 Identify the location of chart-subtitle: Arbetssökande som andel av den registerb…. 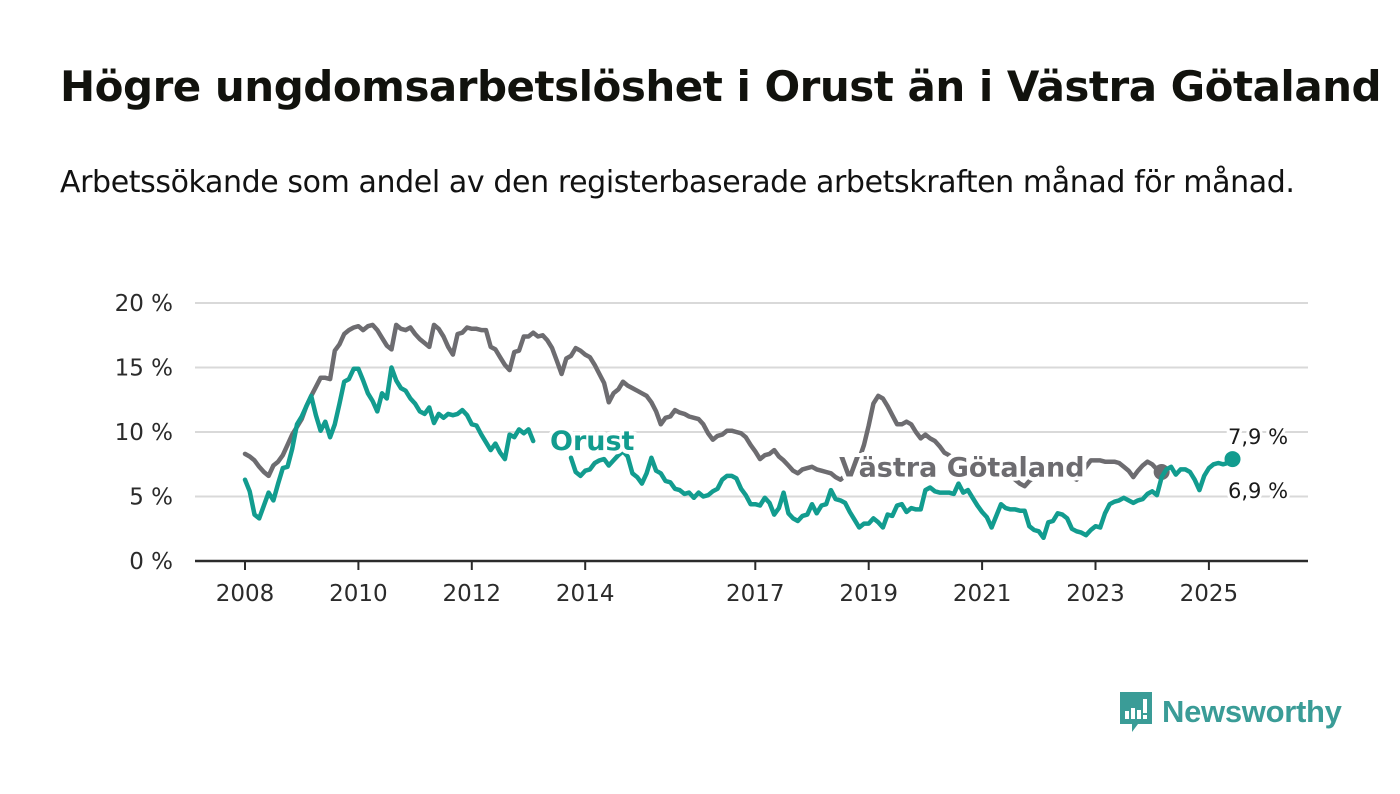
(677, 182).